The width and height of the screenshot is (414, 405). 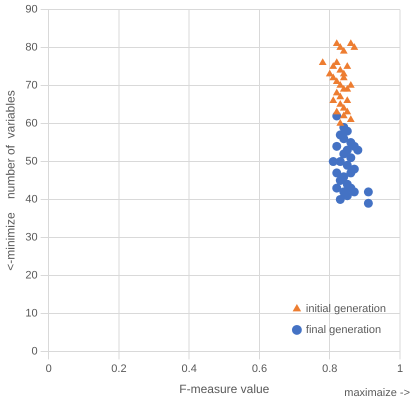 I want to click on y-tick-label: 60, so click(x=31, y=124).